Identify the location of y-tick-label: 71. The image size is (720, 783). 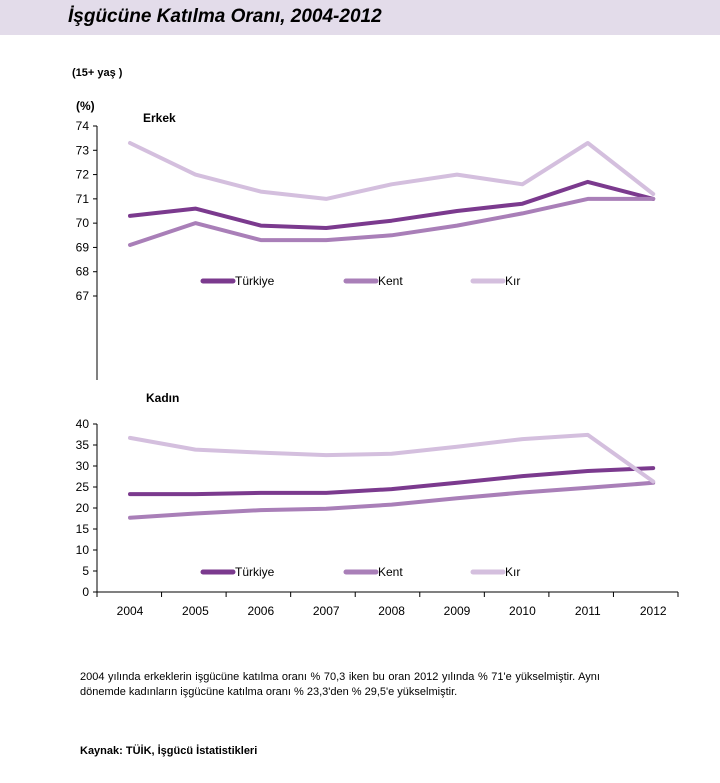
(83, 199).